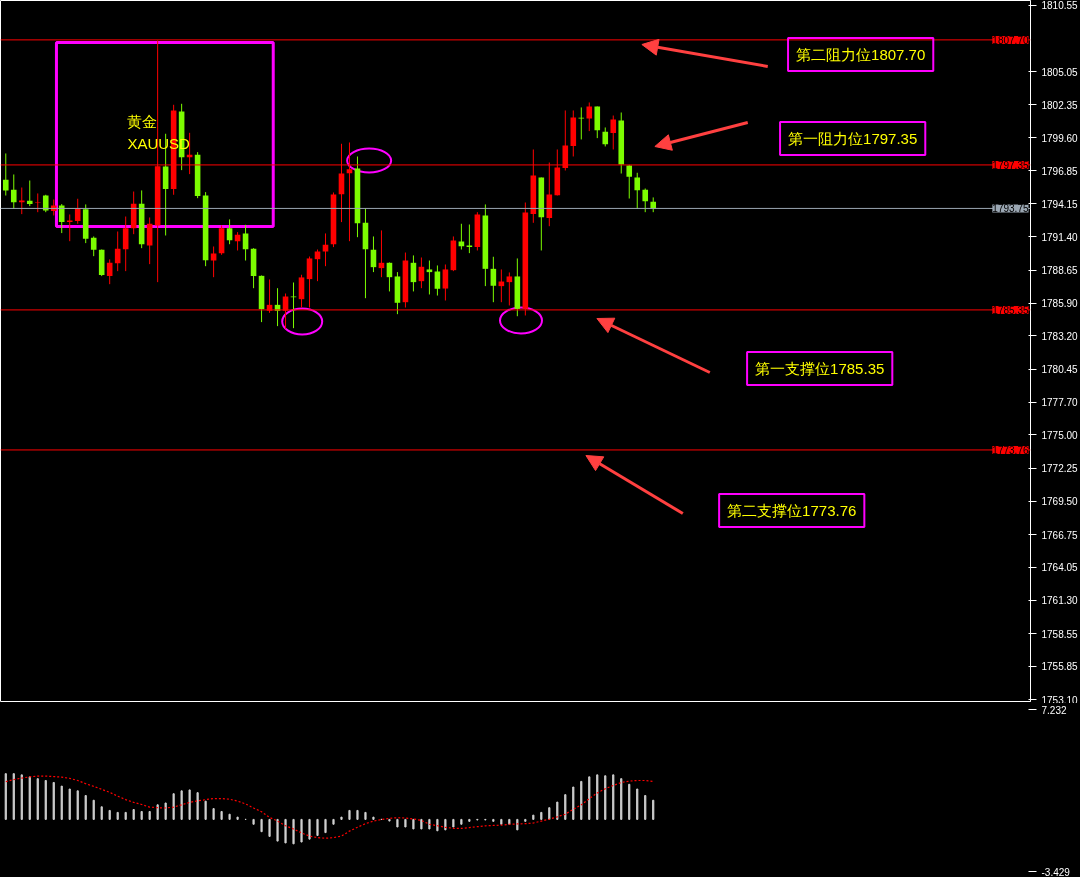 The image size is (1080, 877). Describe the element at coordinates (1056, 871) in the screenshot. I see `y-tick-label: -3.429` at that location.